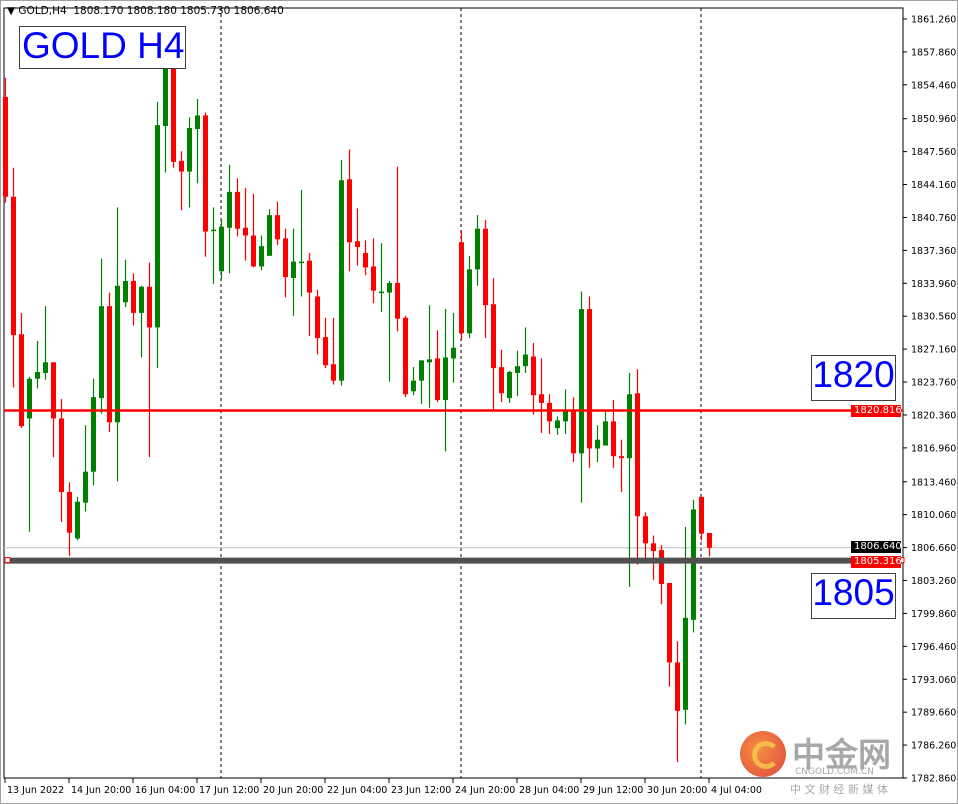  I want to click on level-label-lower: 1805, so click(853, 596).